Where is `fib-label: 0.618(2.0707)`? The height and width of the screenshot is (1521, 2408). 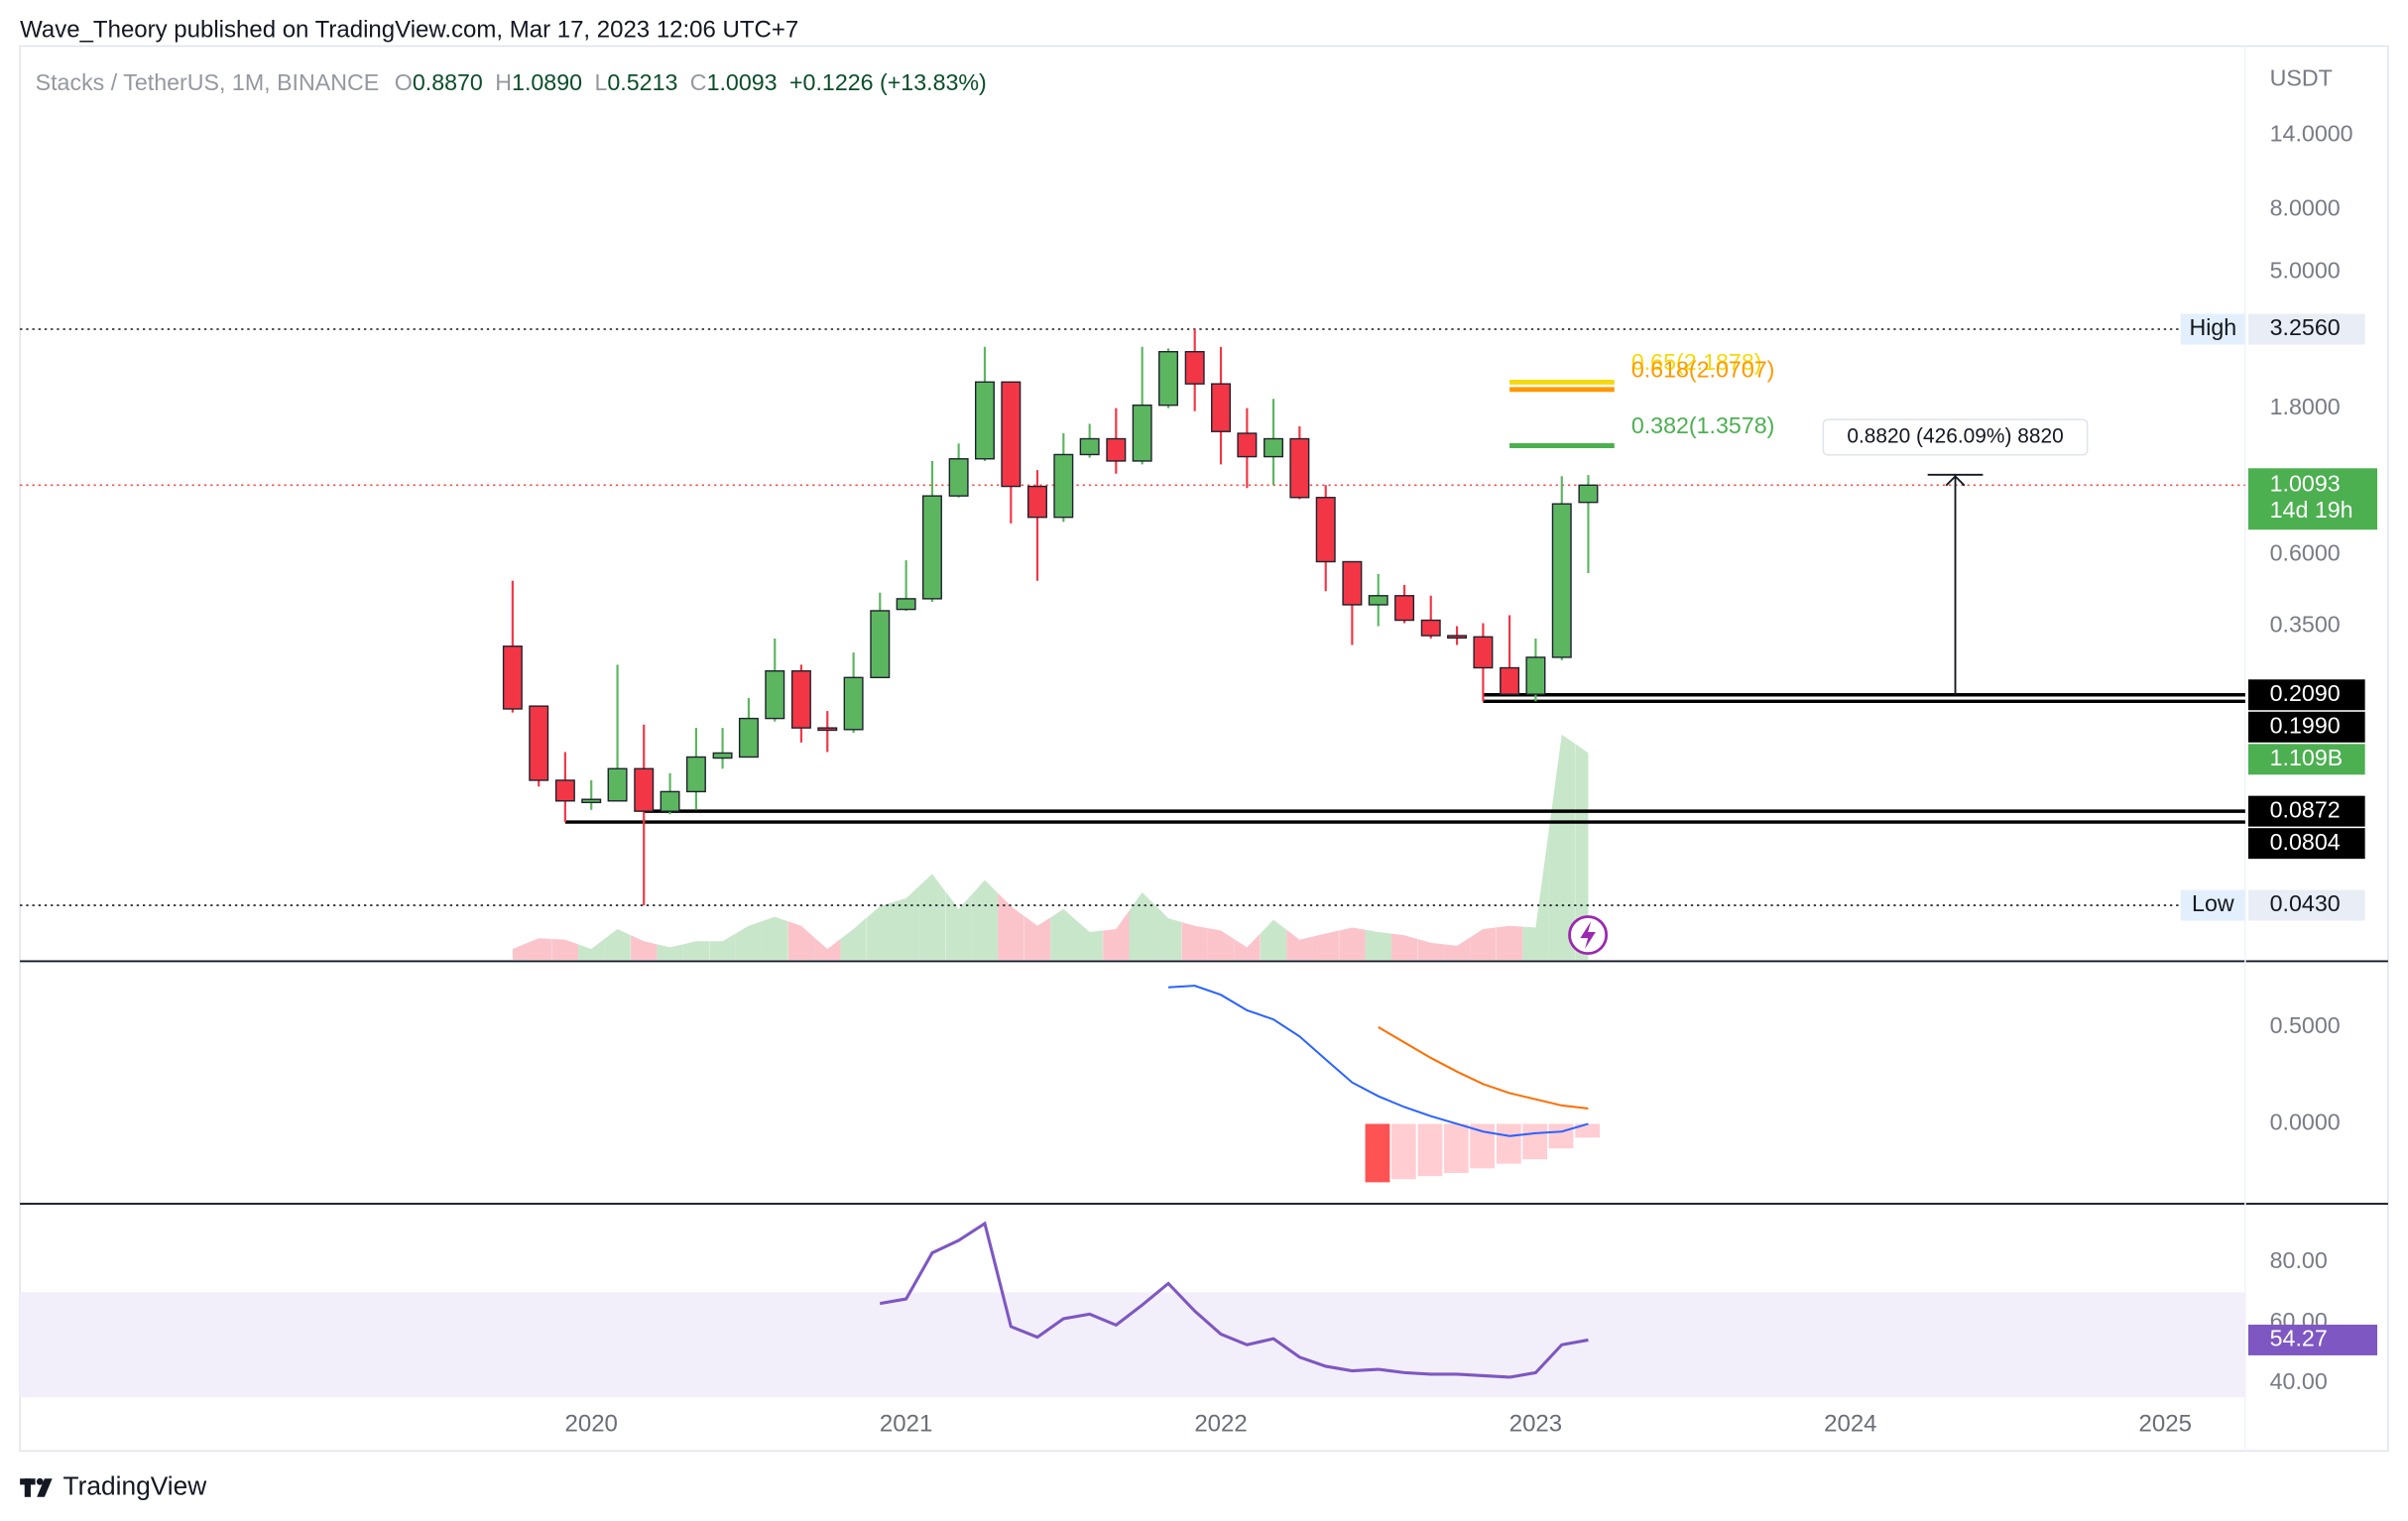
fib-label: 0.618(2.0707) is located at coordinates (1703, 369).